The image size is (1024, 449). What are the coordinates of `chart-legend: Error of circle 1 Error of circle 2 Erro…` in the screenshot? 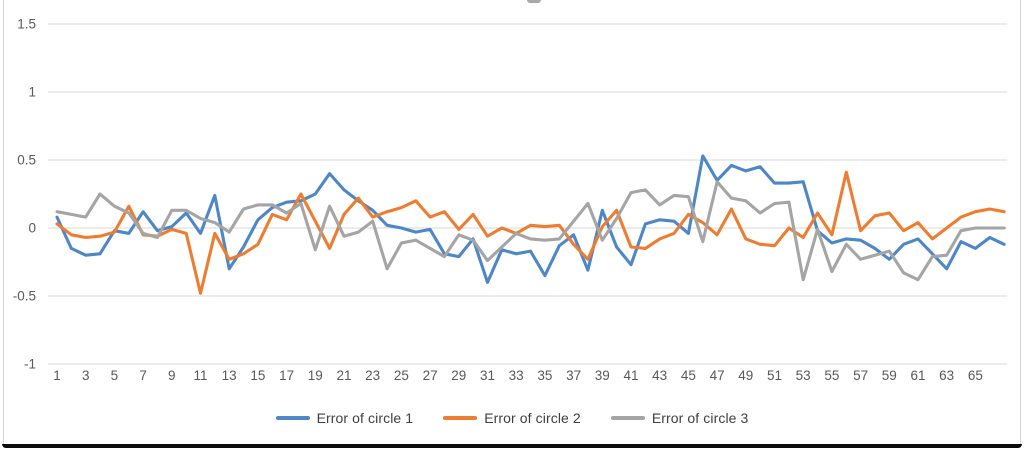 It's located at (512, 418).